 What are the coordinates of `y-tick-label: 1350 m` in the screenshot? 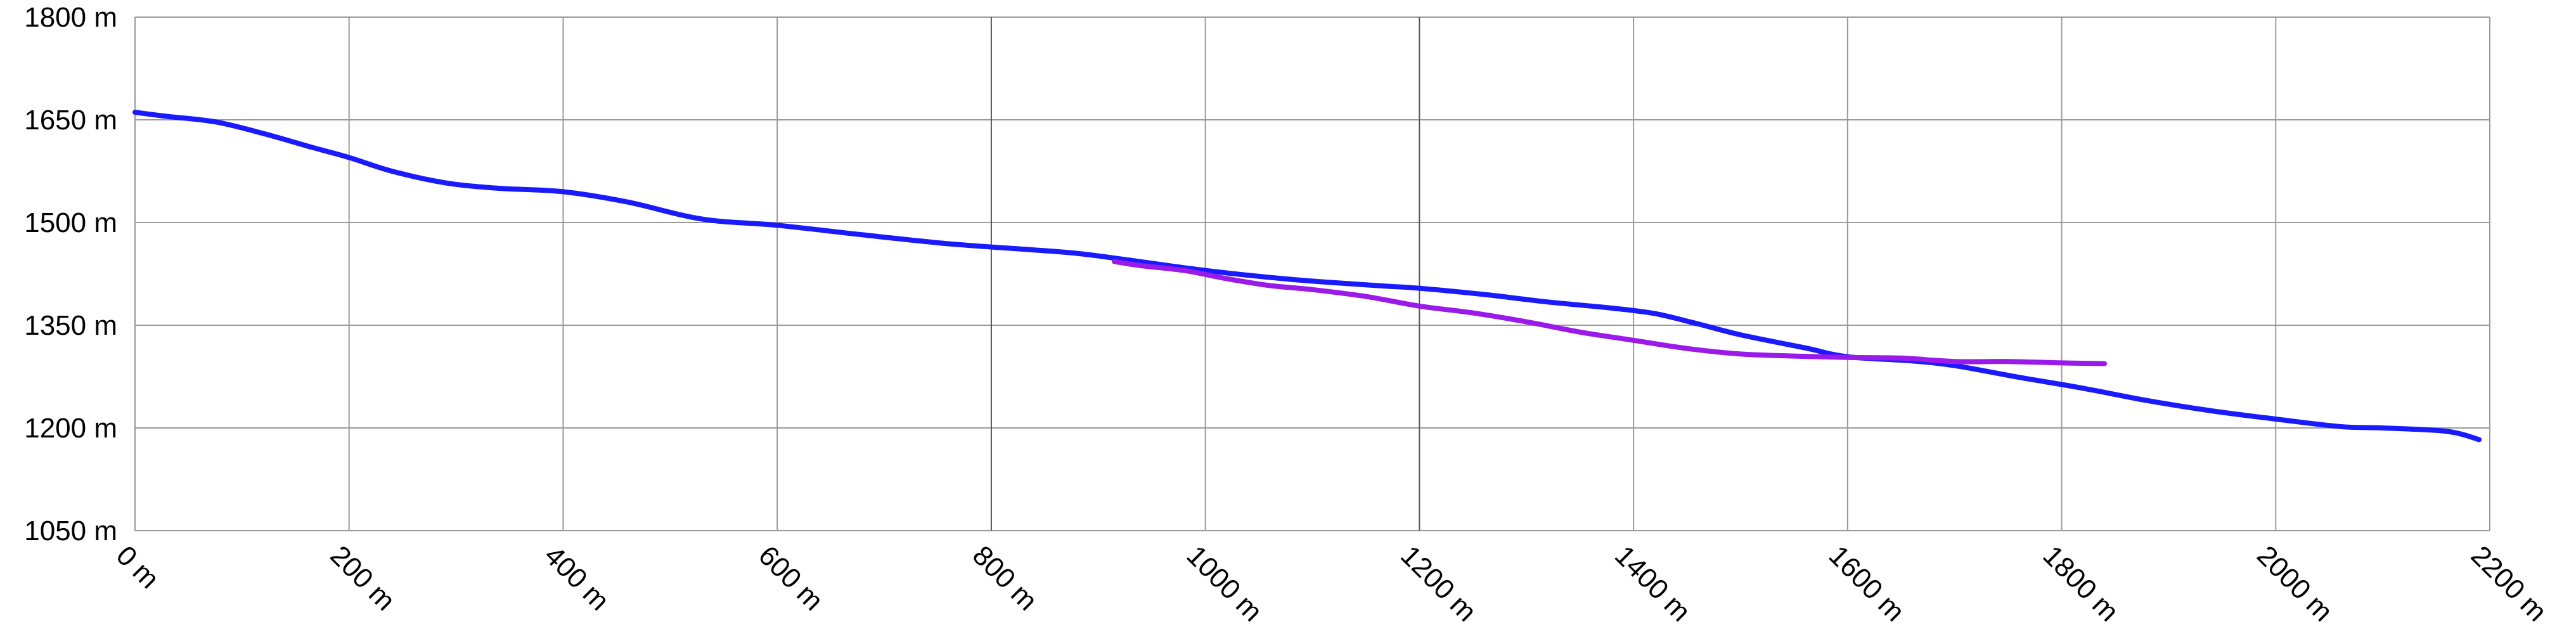 It's located at (70, 325).